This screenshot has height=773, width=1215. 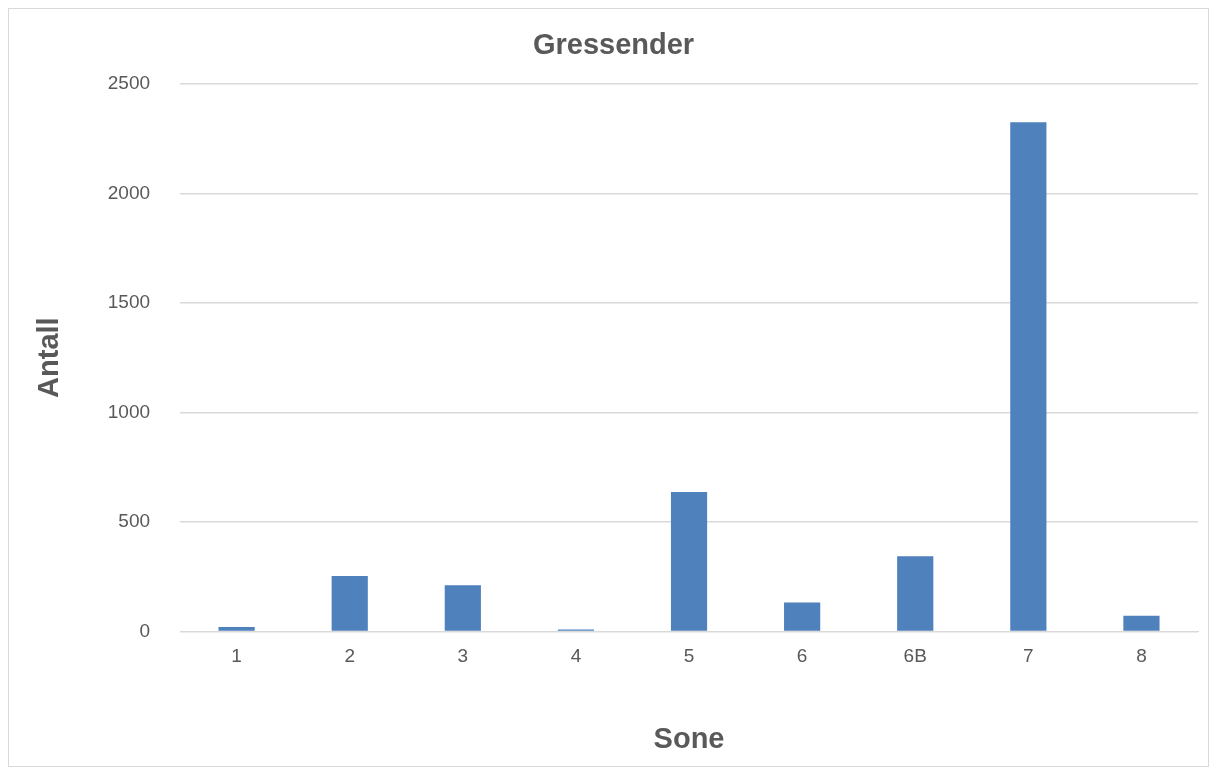 What do you see at coordinates (613, 44) in the screenshot?
I see `chart-title: Gressender` at bounding box center [613, 44].